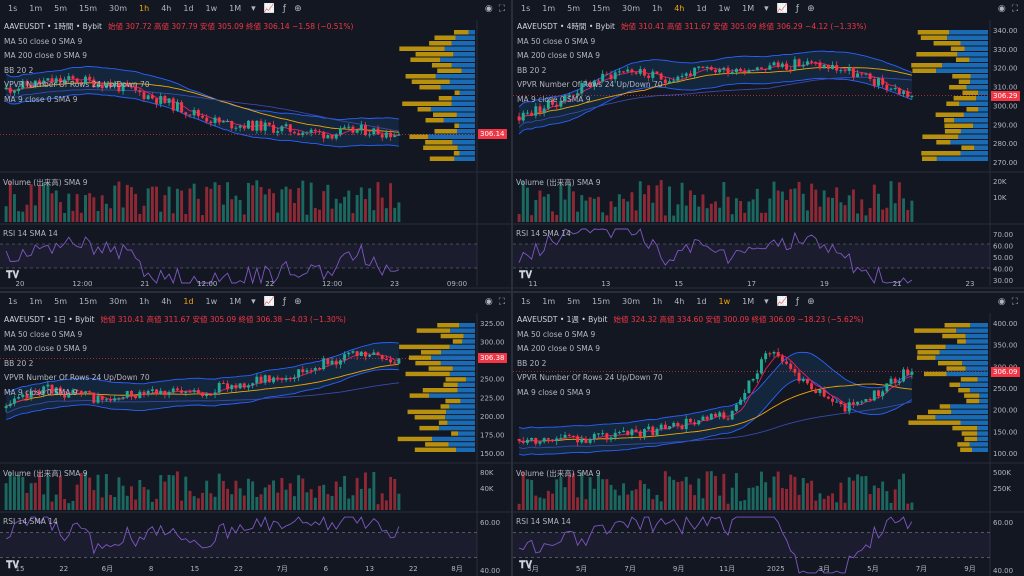  I want to click on pane-divider-horizontal, so click(512, 292).